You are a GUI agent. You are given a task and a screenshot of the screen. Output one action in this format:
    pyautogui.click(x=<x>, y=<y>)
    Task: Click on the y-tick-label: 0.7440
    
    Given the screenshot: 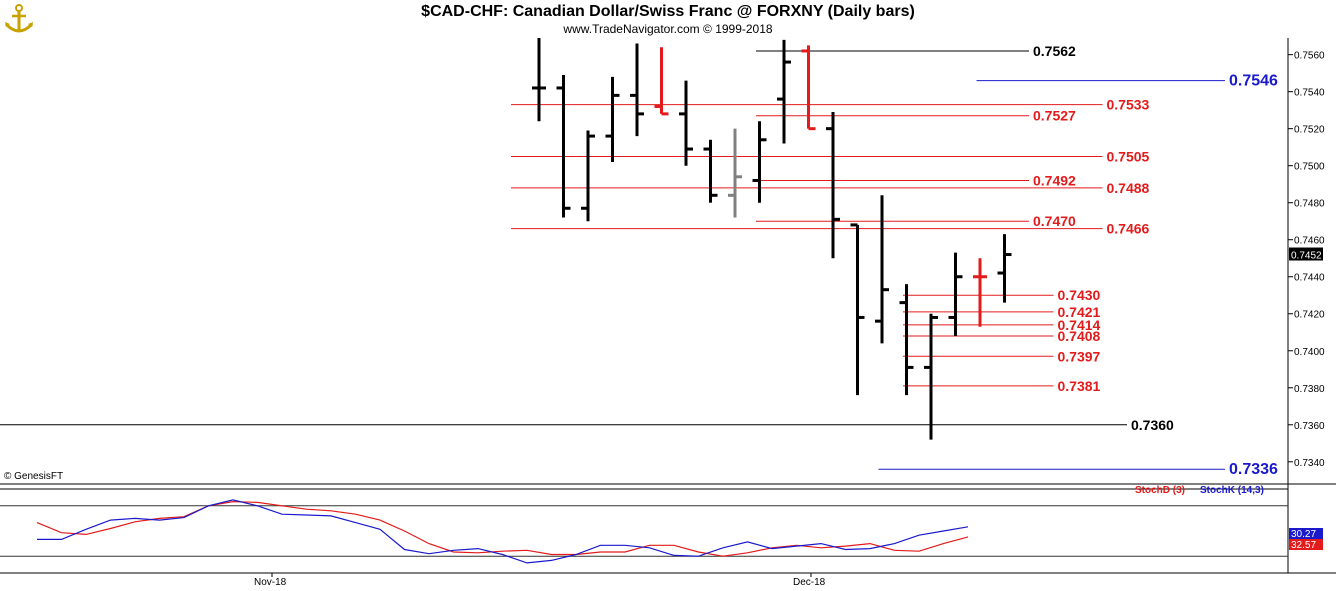 What is the action you would take?
    pyautogui.click(x=1309, y=278)
    